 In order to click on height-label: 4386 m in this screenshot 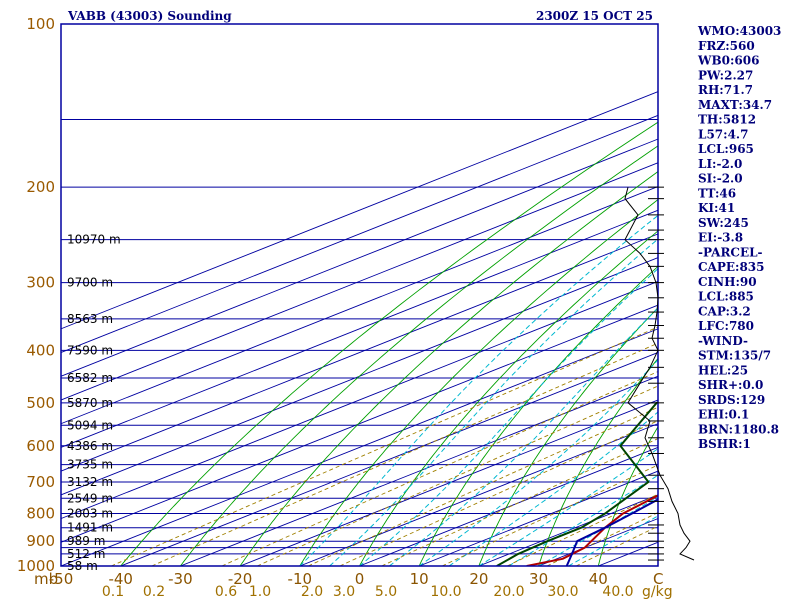, I will do `click(90, 446)`.